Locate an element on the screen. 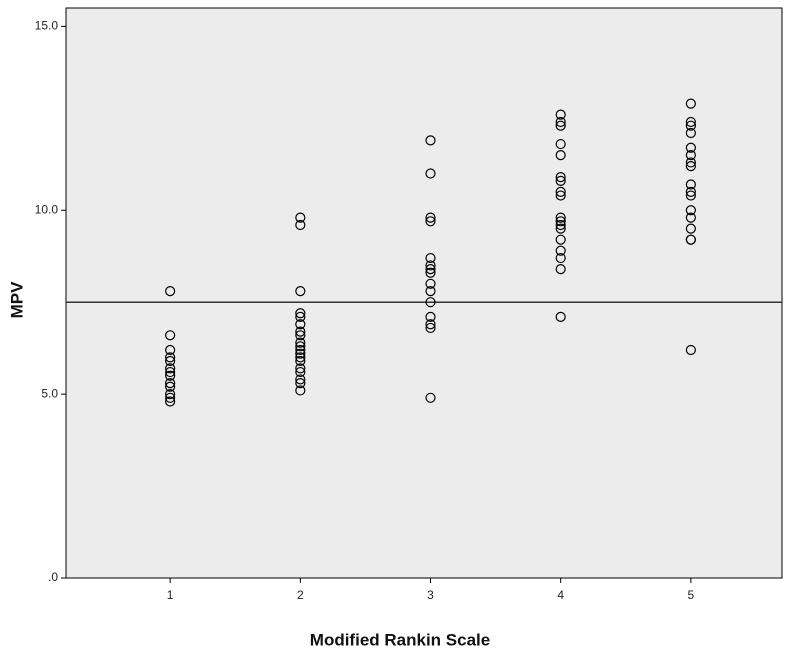  x-tick-label: 4 is located at coordinates (560, 595).